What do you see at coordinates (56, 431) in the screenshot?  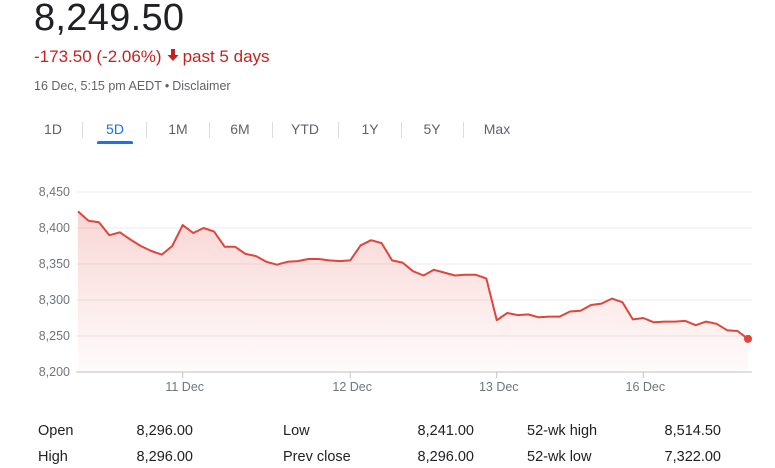 I see `stat-label-open: Open` at bounding box center [56, 431].